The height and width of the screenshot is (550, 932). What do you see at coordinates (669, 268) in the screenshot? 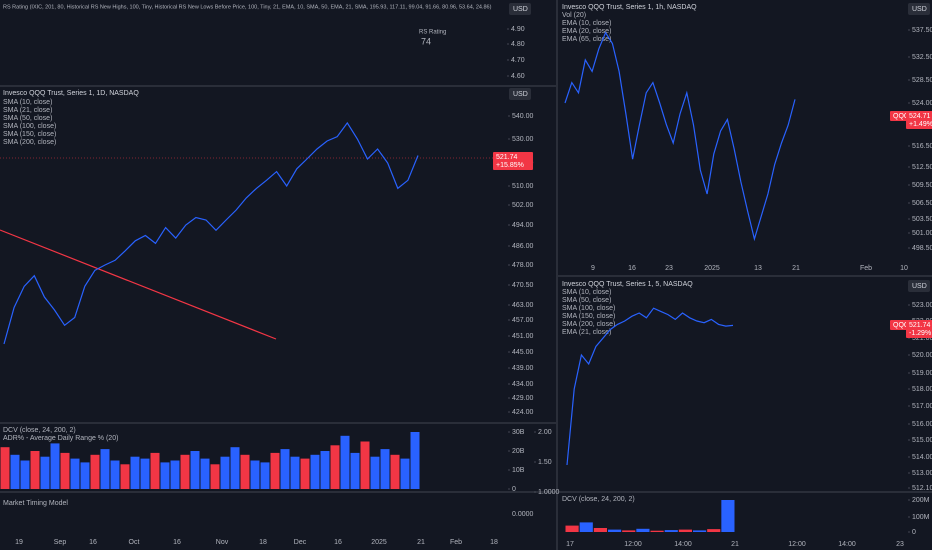
I see `time-axis-label: 23` at bounding box center [669, 268].